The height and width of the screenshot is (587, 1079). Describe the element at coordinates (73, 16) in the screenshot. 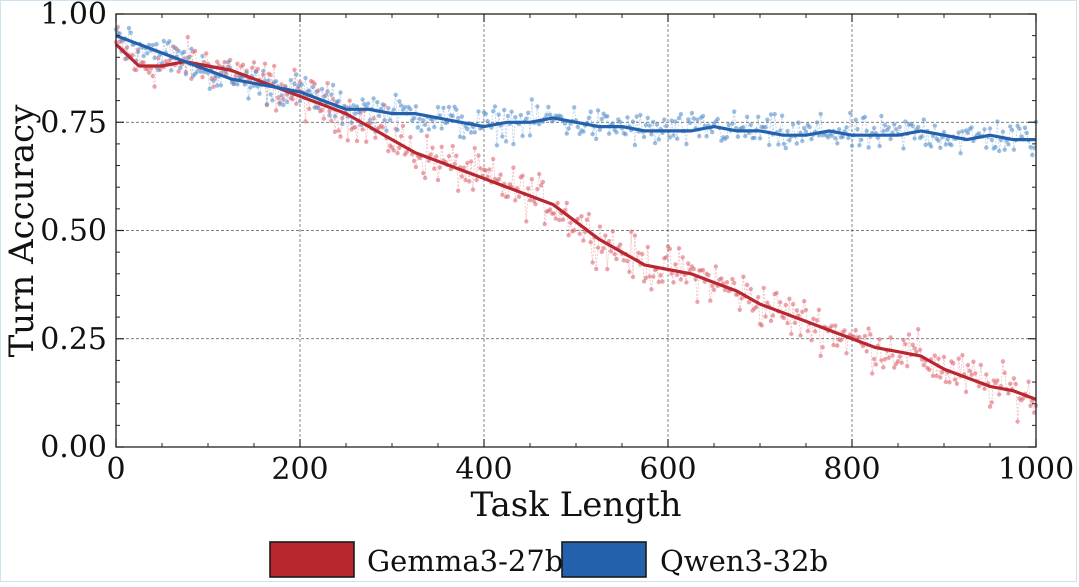

I see `y-tick-label: 1.00` at that location.